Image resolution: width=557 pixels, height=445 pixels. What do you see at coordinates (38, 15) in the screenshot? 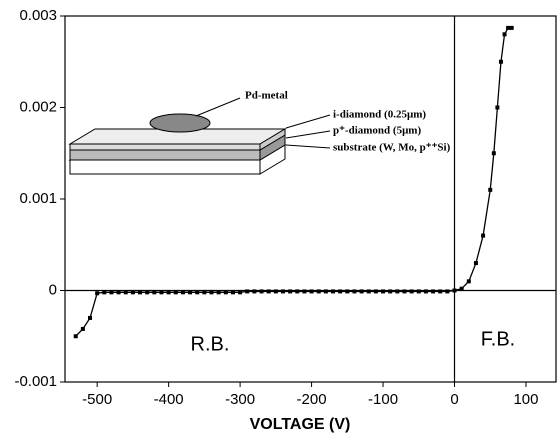
I see `y-tick-label: 0.003` at bounding box center [38, 15].